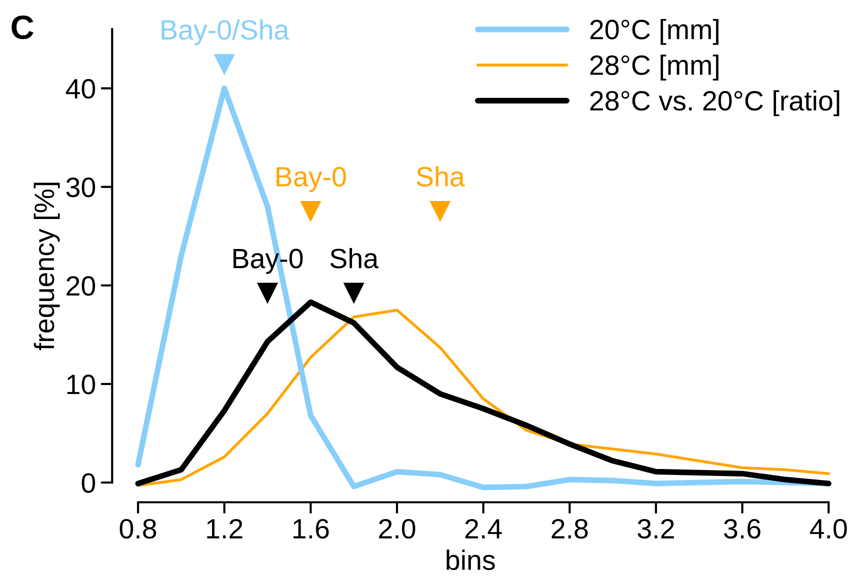 The height and width of the screenshot is (584, 856). I want to click on x-tick-label: 2.4, so click(483, 528).